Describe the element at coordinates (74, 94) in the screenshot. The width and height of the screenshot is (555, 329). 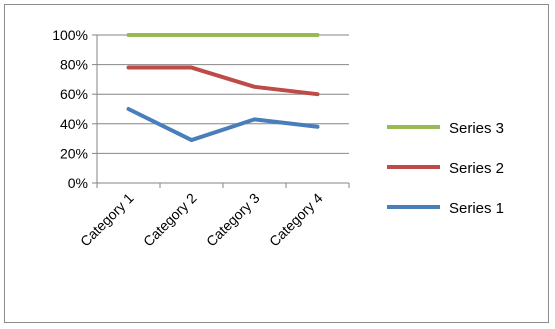
I see `y-tick-label: 60%` at that location.